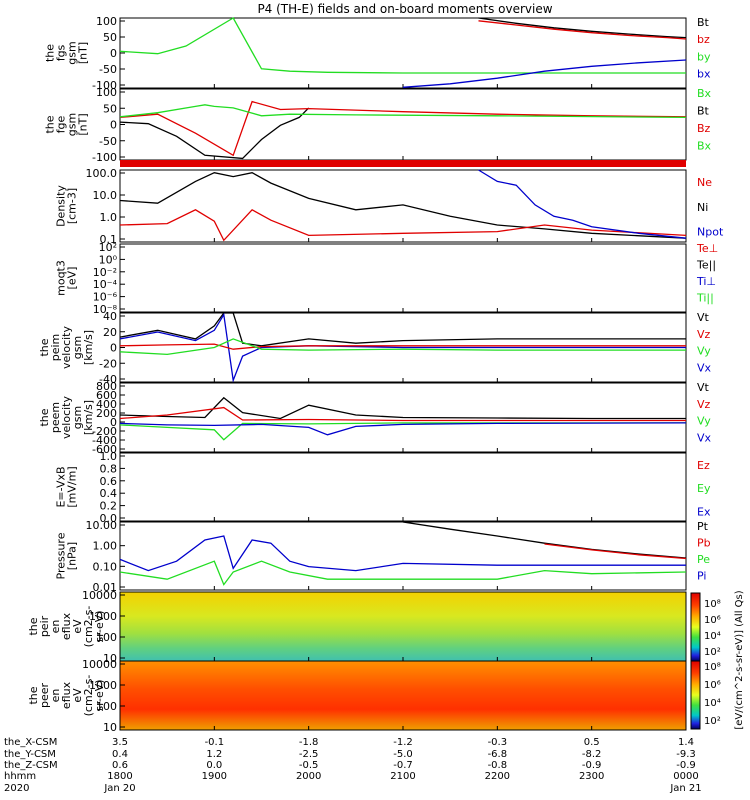 The image size is (750, 800). What do you see at coordinates (592, 742) in the screenshot?
I see `x-tick-value: 0.5` at bounding box center [592, 742].